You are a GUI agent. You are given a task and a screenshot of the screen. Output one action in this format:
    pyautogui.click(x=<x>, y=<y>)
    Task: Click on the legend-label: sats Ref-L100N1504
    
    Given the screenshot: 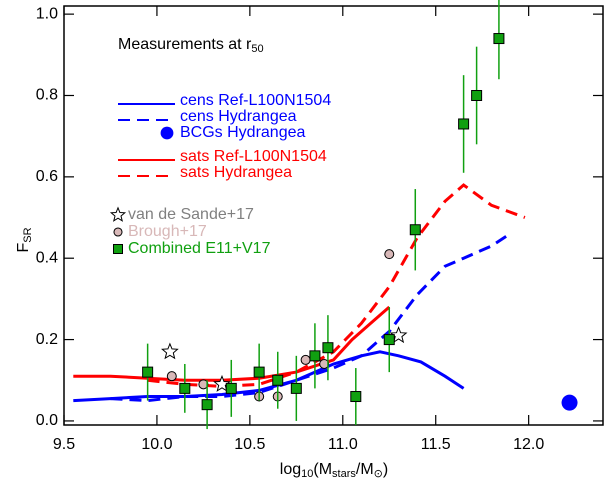 What is the action you would take?
    pyautogui.click(x=253, y=156)
    